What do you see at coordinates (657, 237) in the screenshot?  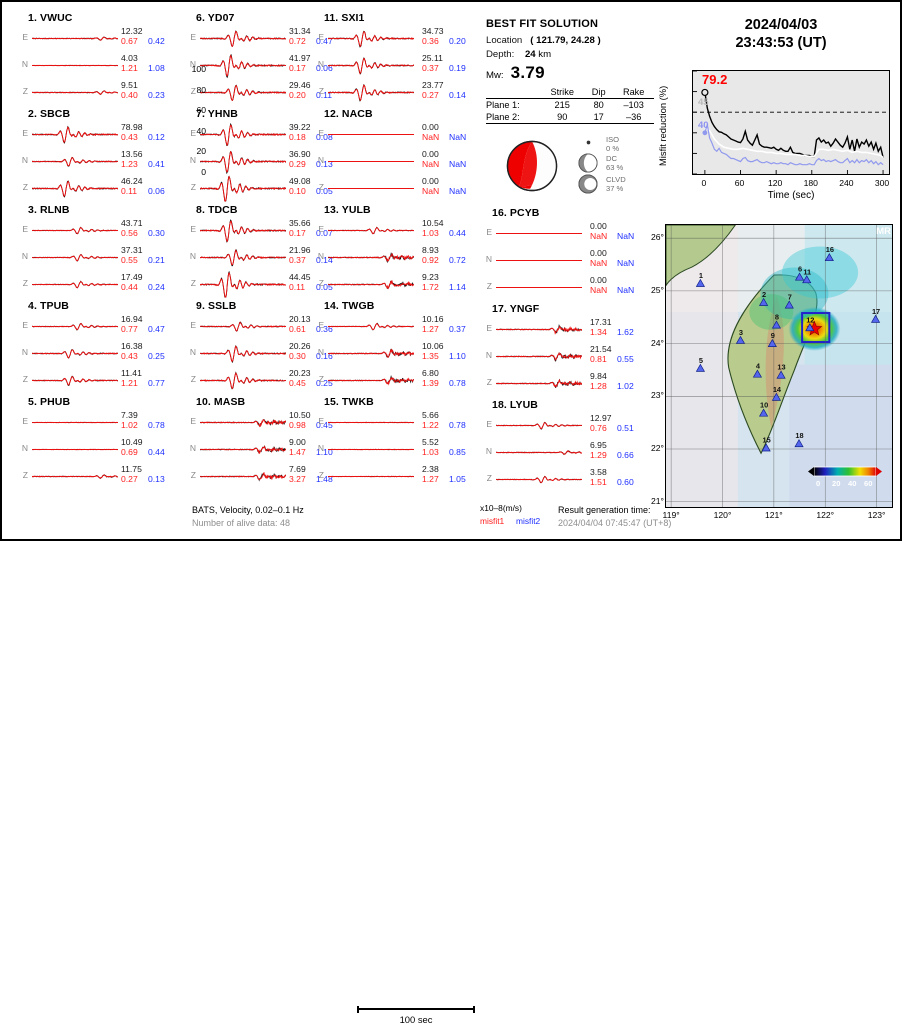 I see `map-y-tick: 26°` at bounding box center [657, 237].